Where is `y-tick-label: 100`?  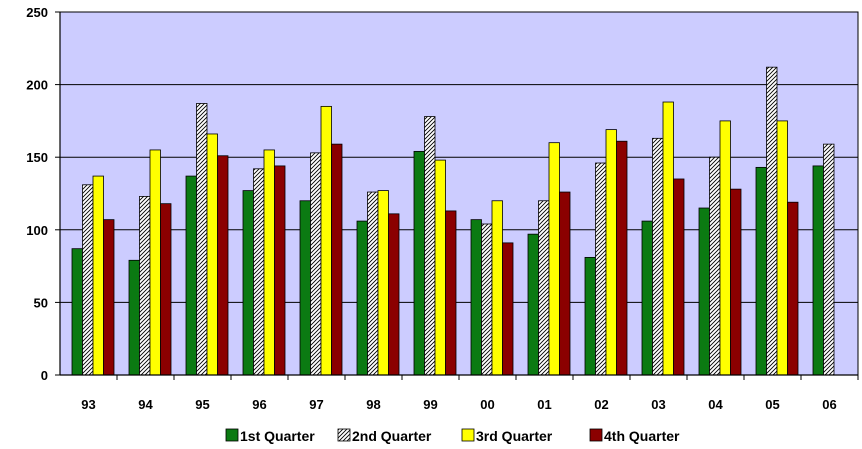 y-tick-label: 100 is located at coordinates (37, 230).